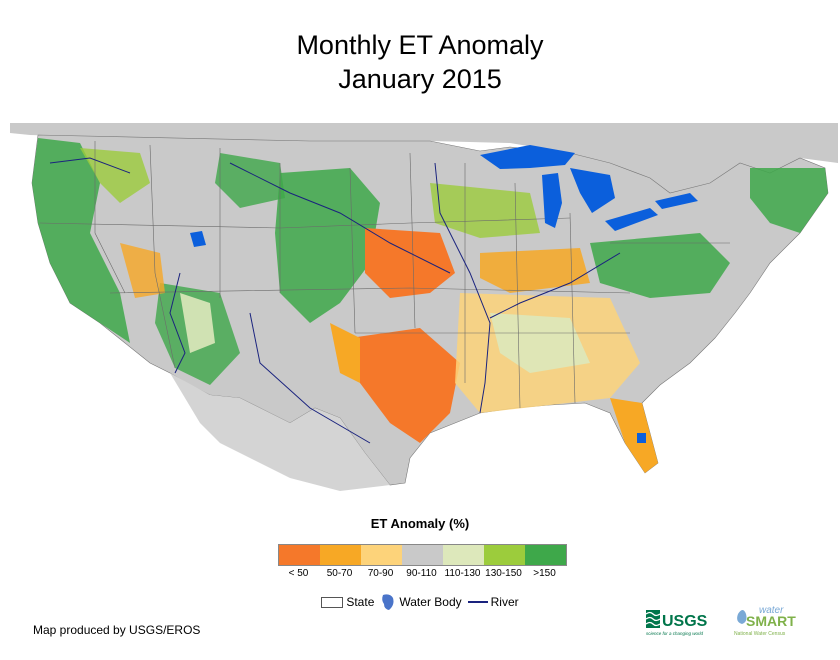  Describe the element at coordinates (485, 210) in the screenshot. I see `upper-midwest-green` at that location.